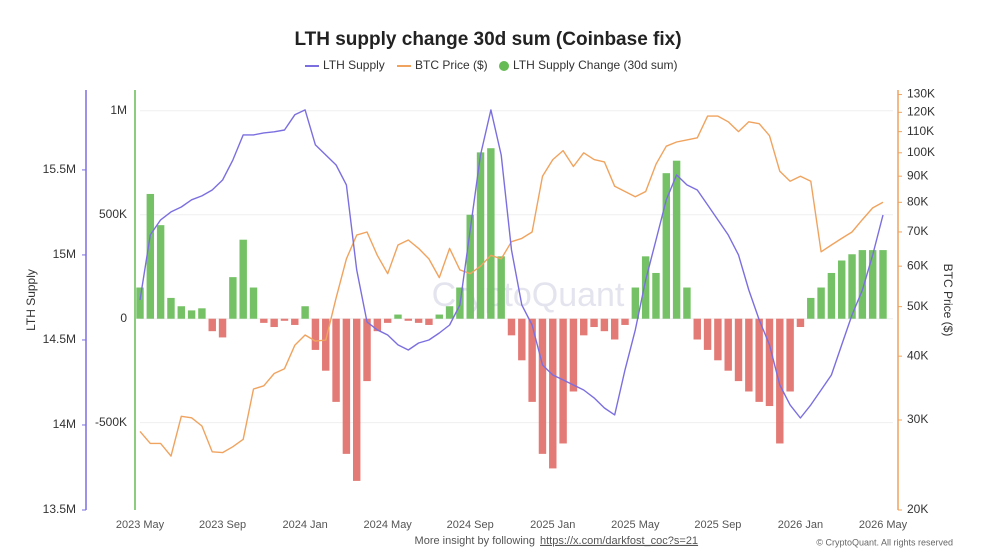 This screenshot has height=559, width=993. What do you see at coordinates (921, 94) in the screenshot?
I see `y2-tick-label: 130K` at bounding box center [921, 94].